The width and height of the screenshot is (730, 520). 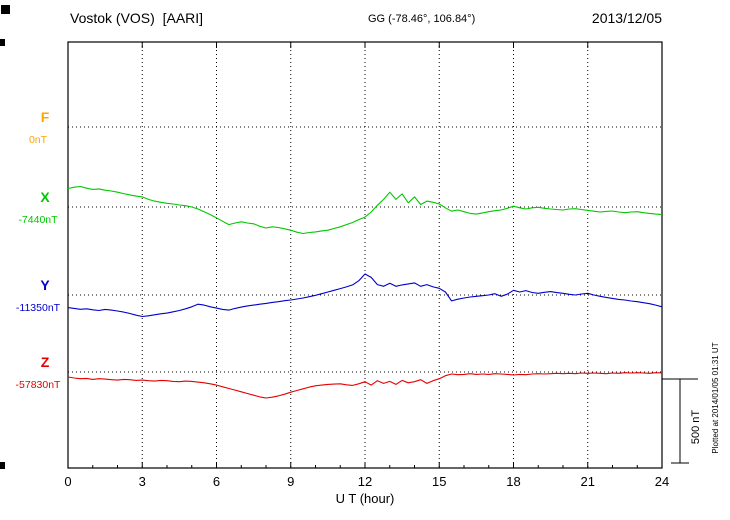 I want to click on x-tick-label: 3, so click(x=142, y=481).